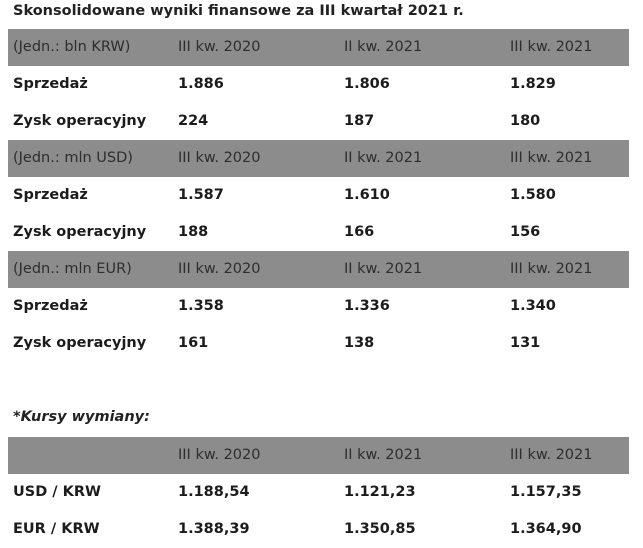  Describe the element at coordinates (193, 232) in the screenshot. I see `table-cell: 188` at that location.